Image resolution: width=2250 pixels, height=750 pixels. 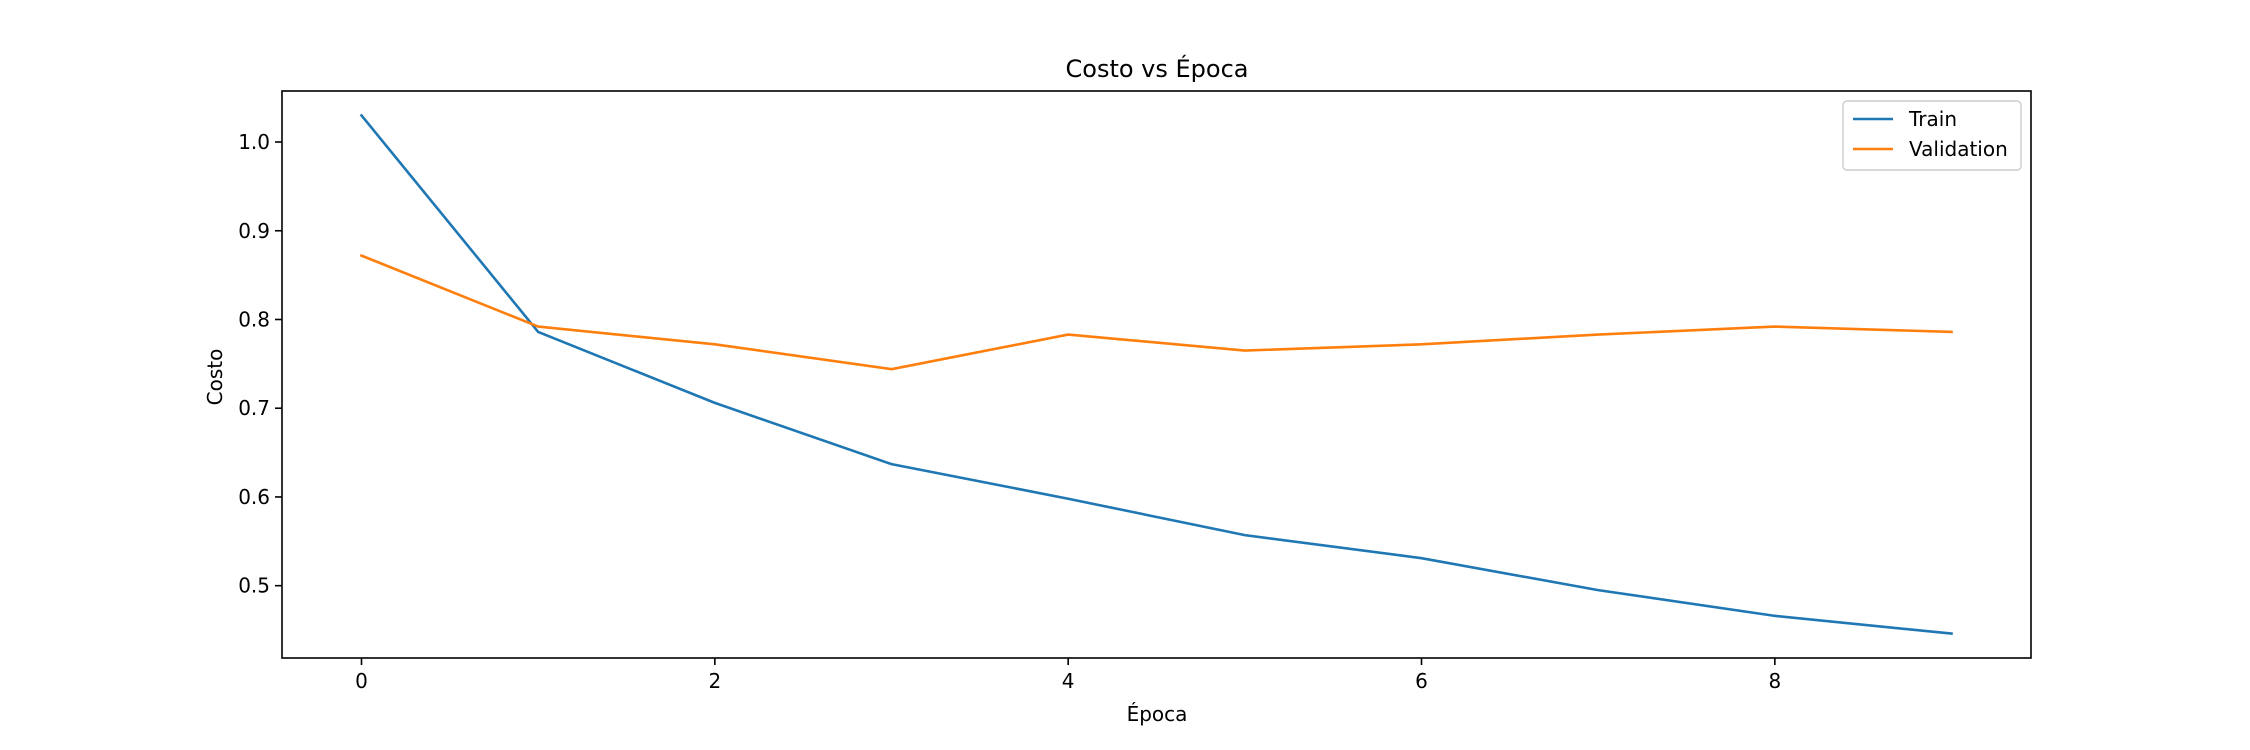 What do you see at coordinates (254, 142) in the screenshot?
I see `y-tick-label: 1.0` at bounding box center [254, 142].